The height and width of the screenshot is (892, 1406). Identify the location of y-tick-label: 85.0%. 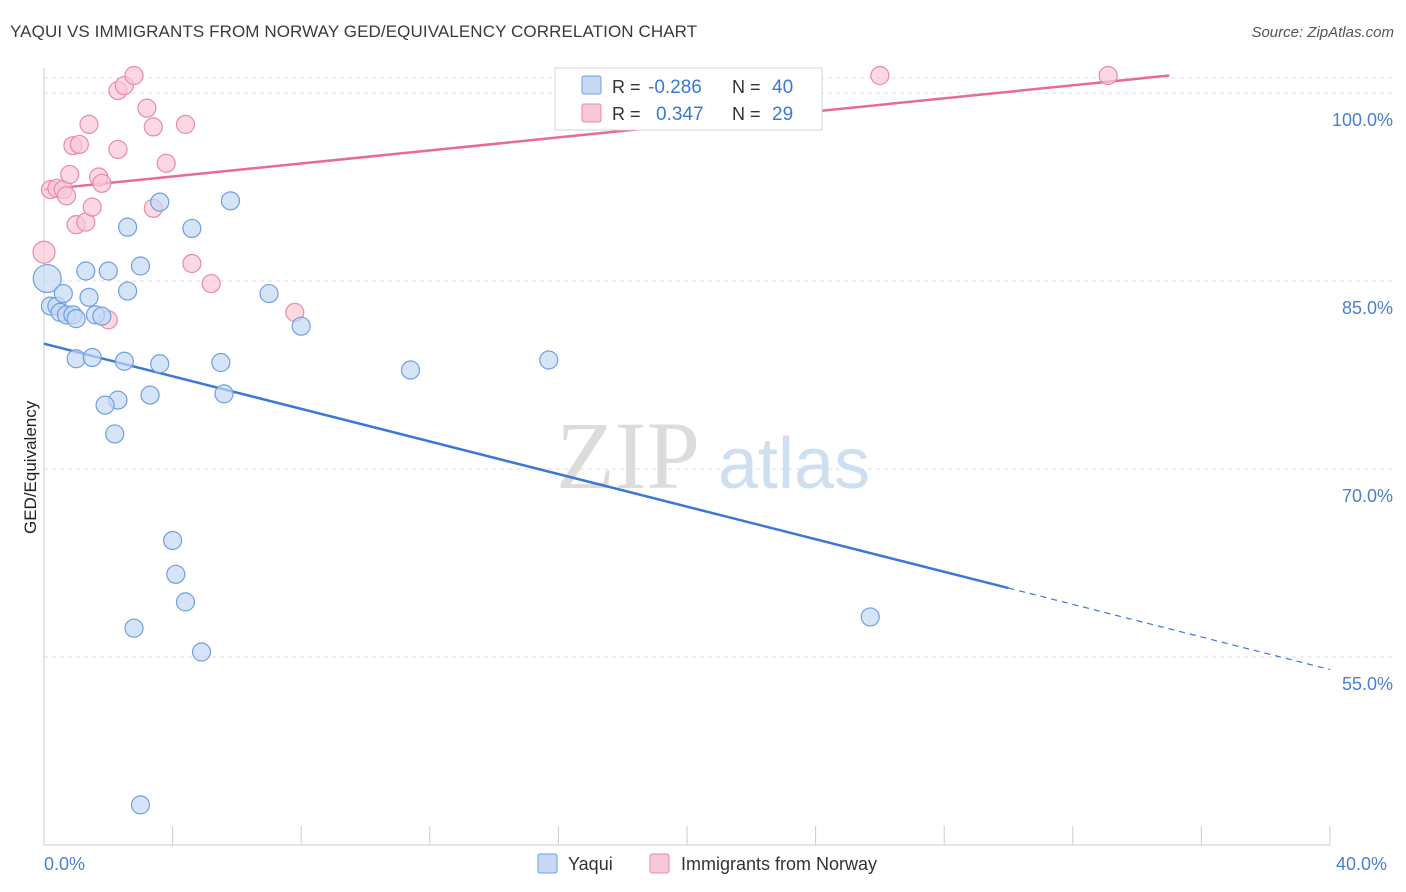
(1367, 308).